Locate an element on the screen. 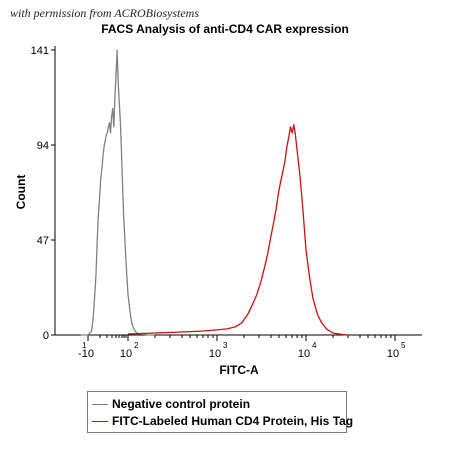 The height and width of the screenshot is (450, 450). legend-item-negative-control: Negative control protein is located at coordinates (171, 404).